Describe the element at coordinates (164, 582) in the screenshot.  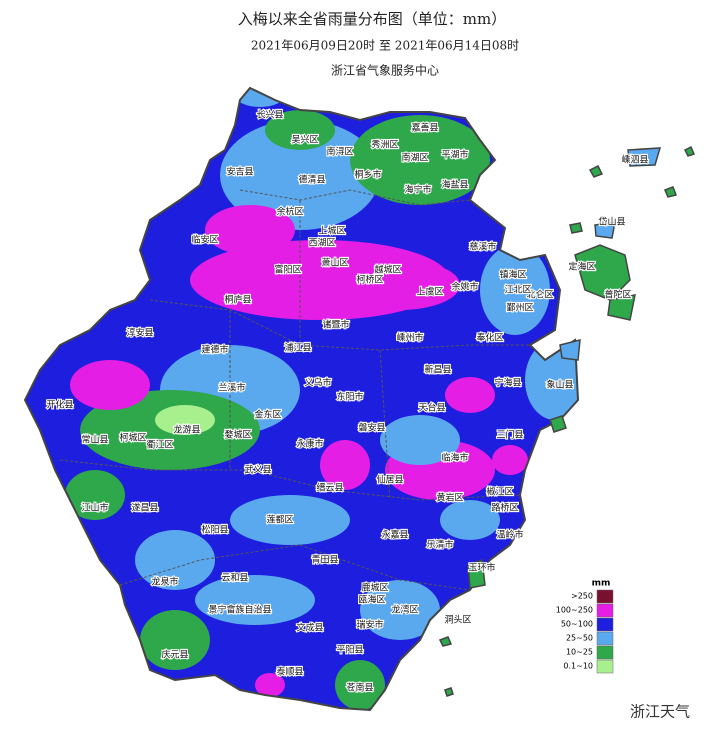
I see `place-label: 龙泉市` at that location.